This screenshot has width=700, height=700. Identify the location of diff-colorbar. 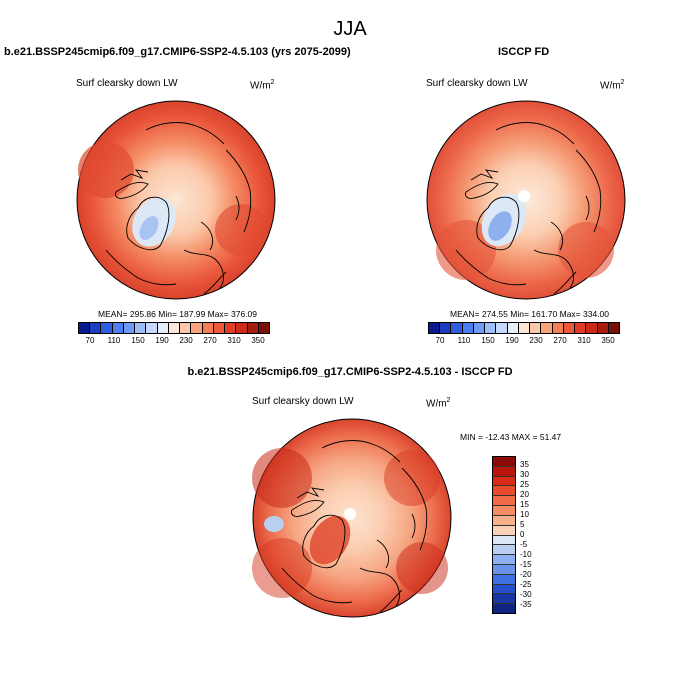
(504, 535).